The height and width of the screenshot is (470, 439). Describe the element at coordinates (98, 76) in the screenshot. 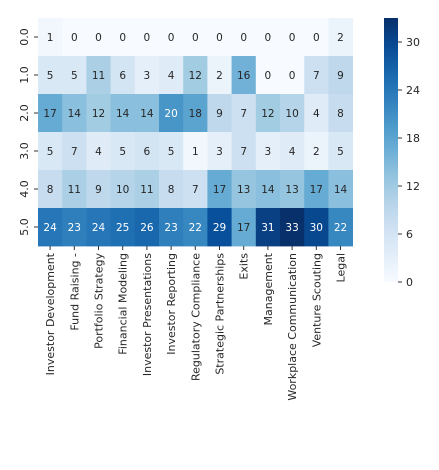

I see `cell-value-label: 11` at that location.